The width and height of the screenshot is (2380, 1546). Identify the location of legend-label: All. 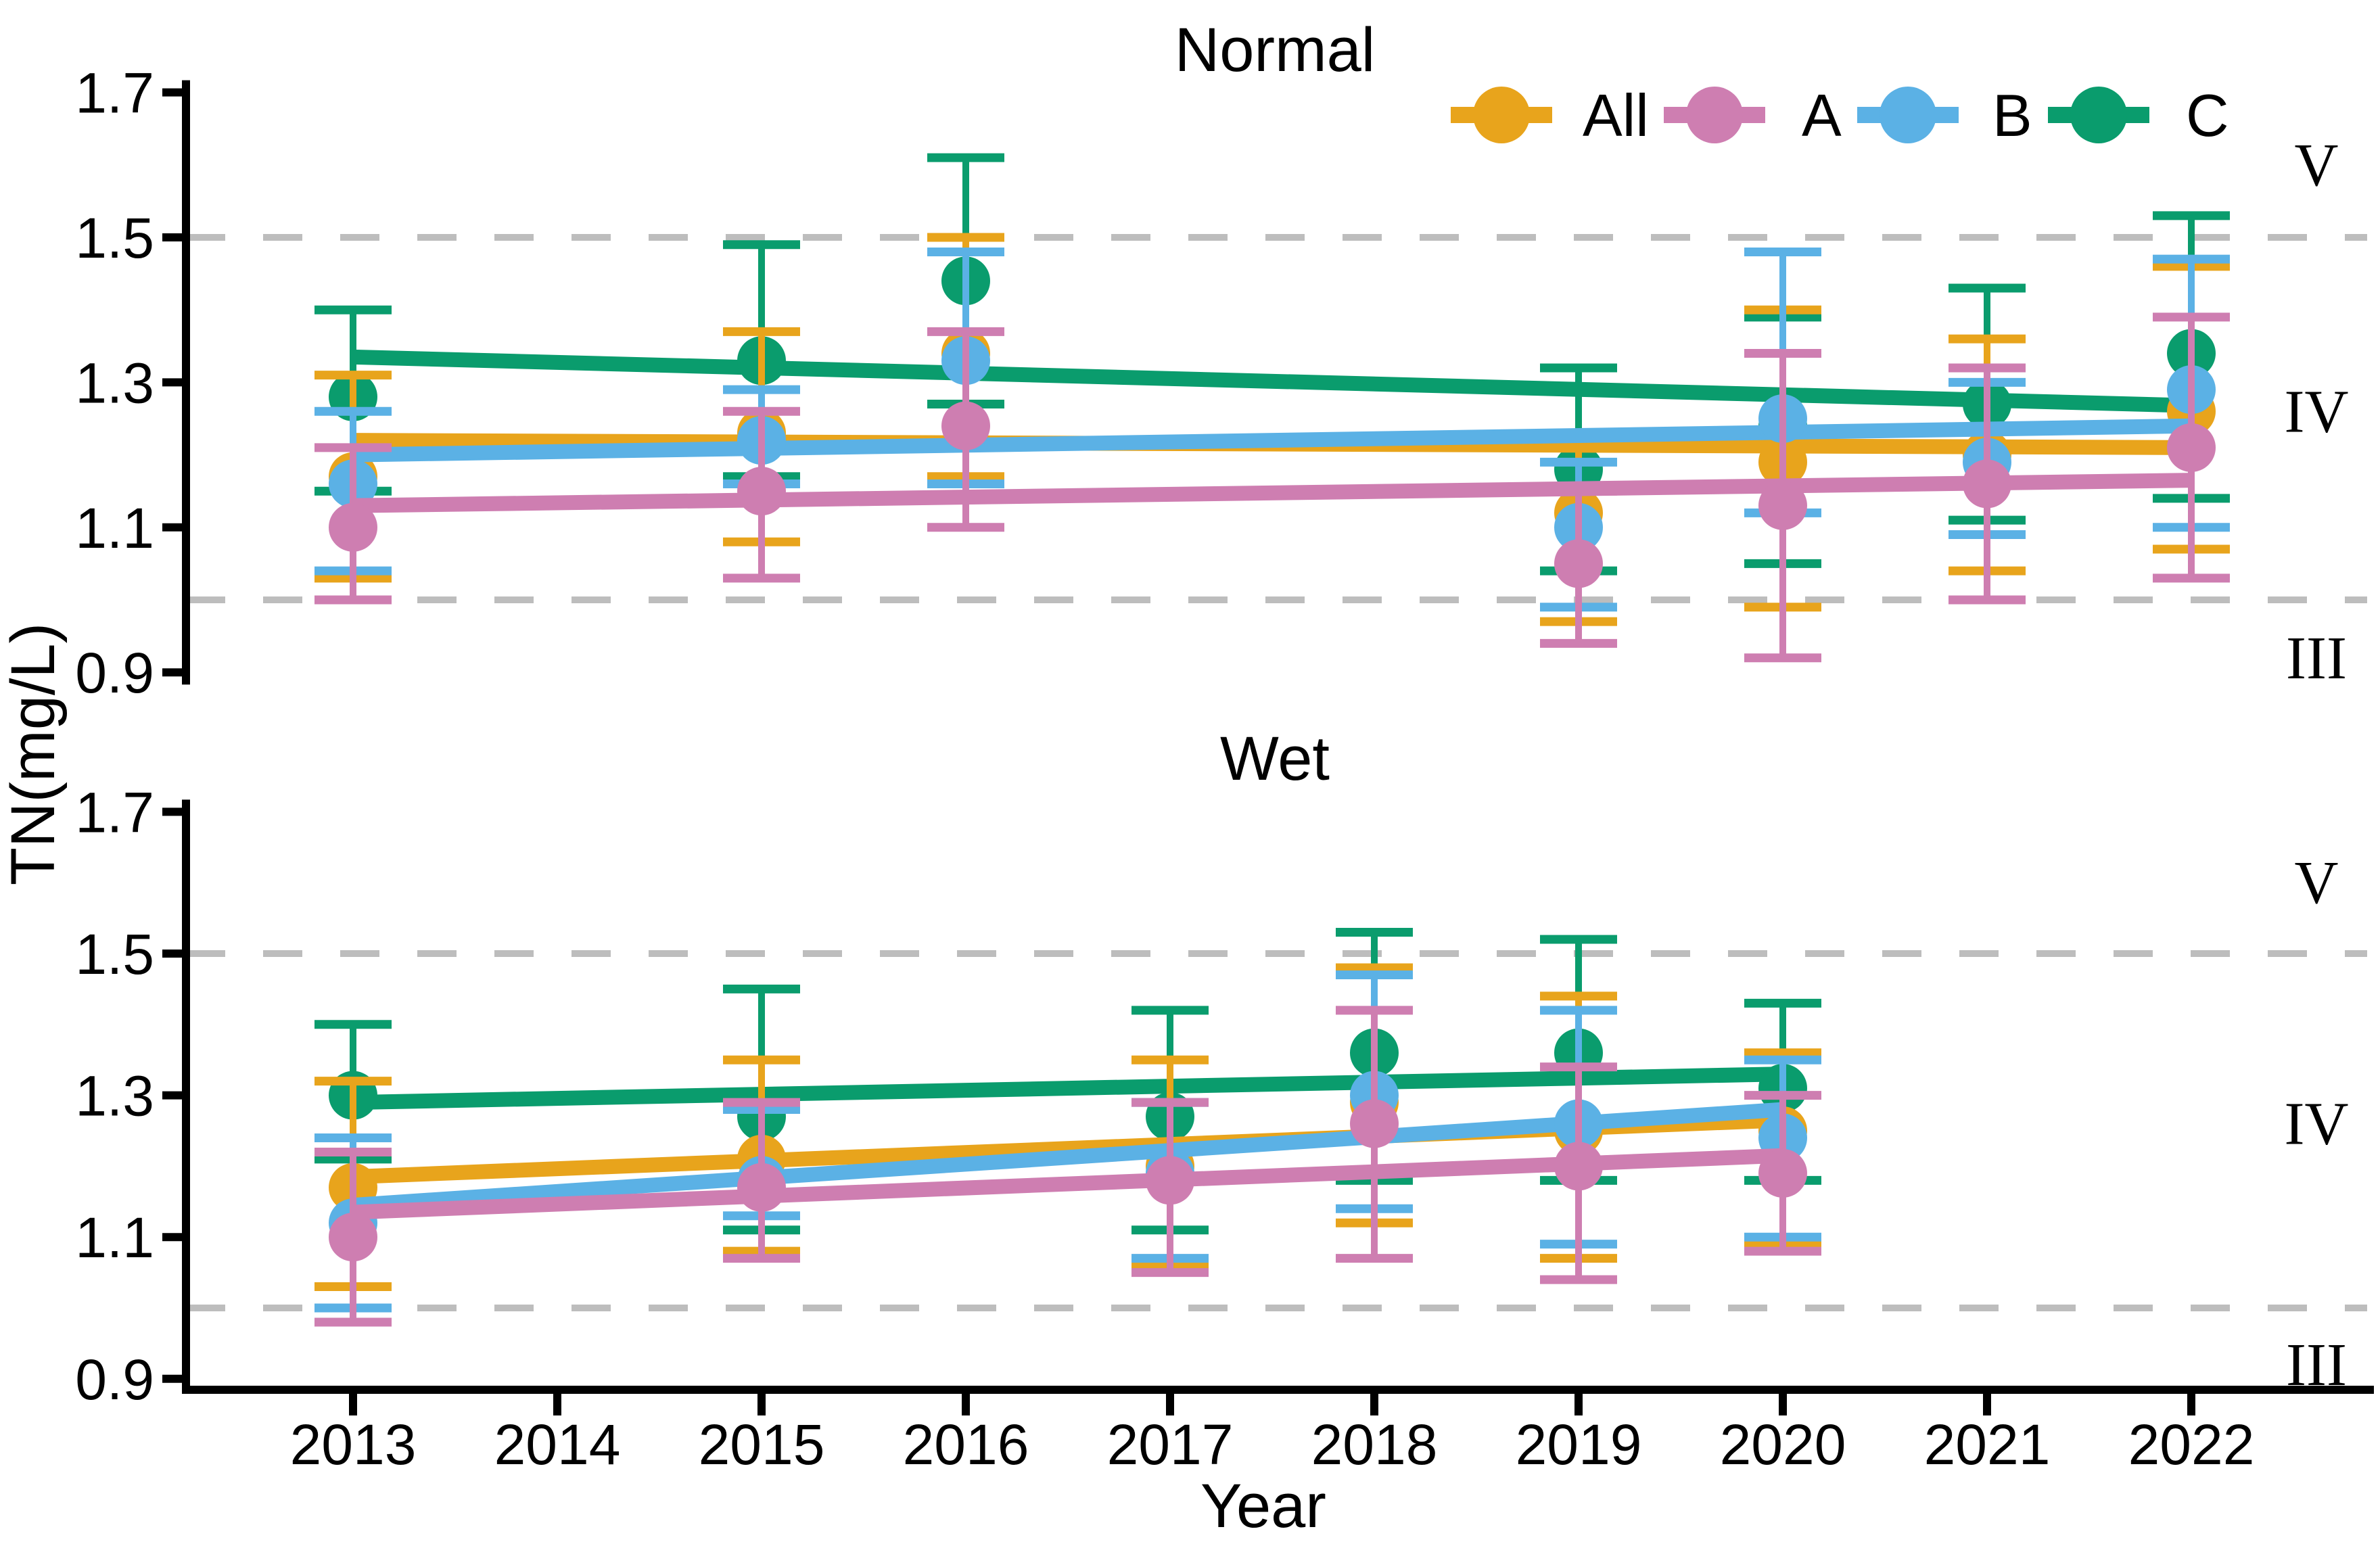
(1616, 115).